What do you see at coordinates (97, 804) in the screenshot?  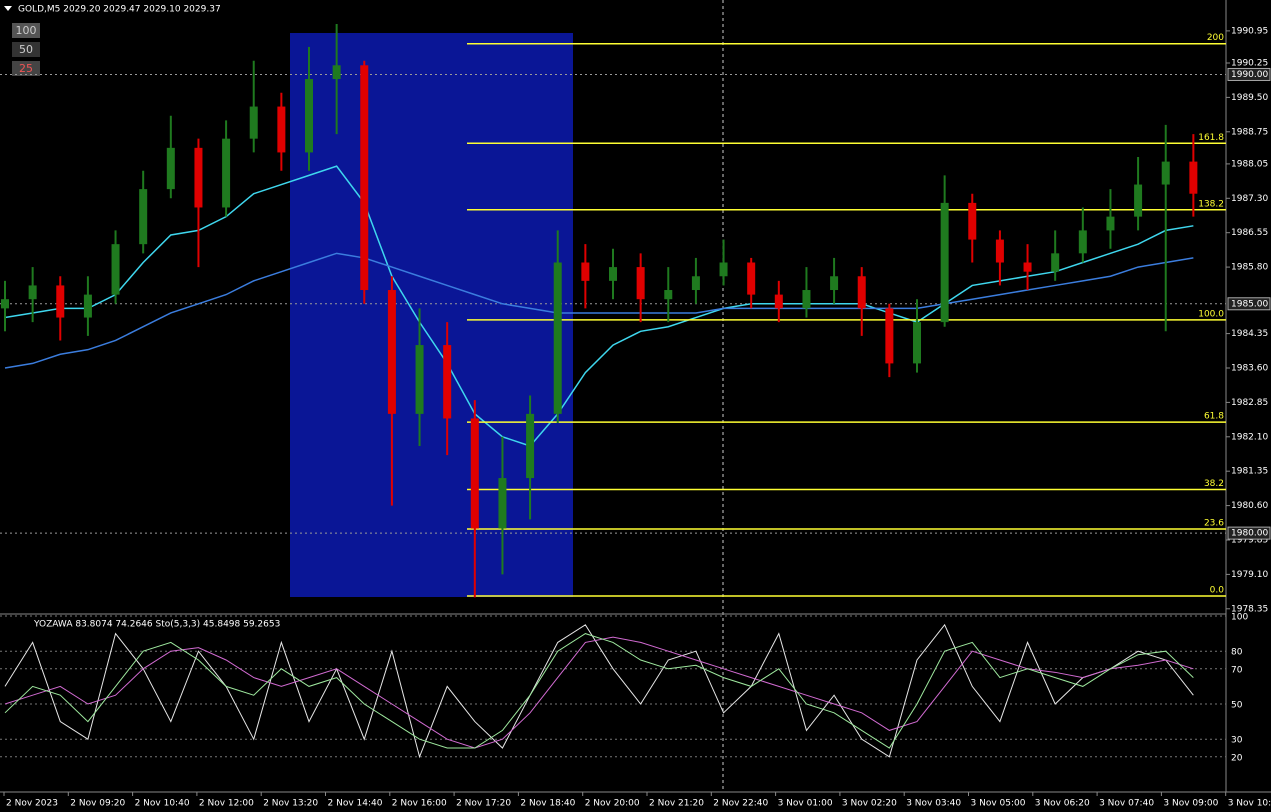 I see `x-tick-label: 2 Nov 09:20` at bounding box center [97, 804].